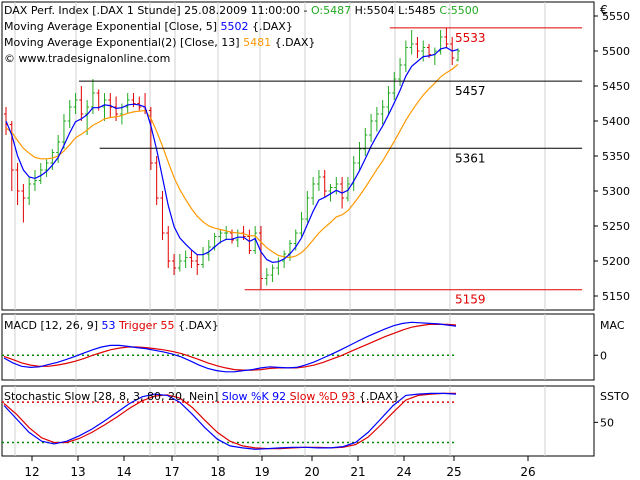 The height and width of the screenshot is (480, 640). Describe the element at coordinates (527, 472) in the screenshot. I see `x-tick-label: 26` at that location.